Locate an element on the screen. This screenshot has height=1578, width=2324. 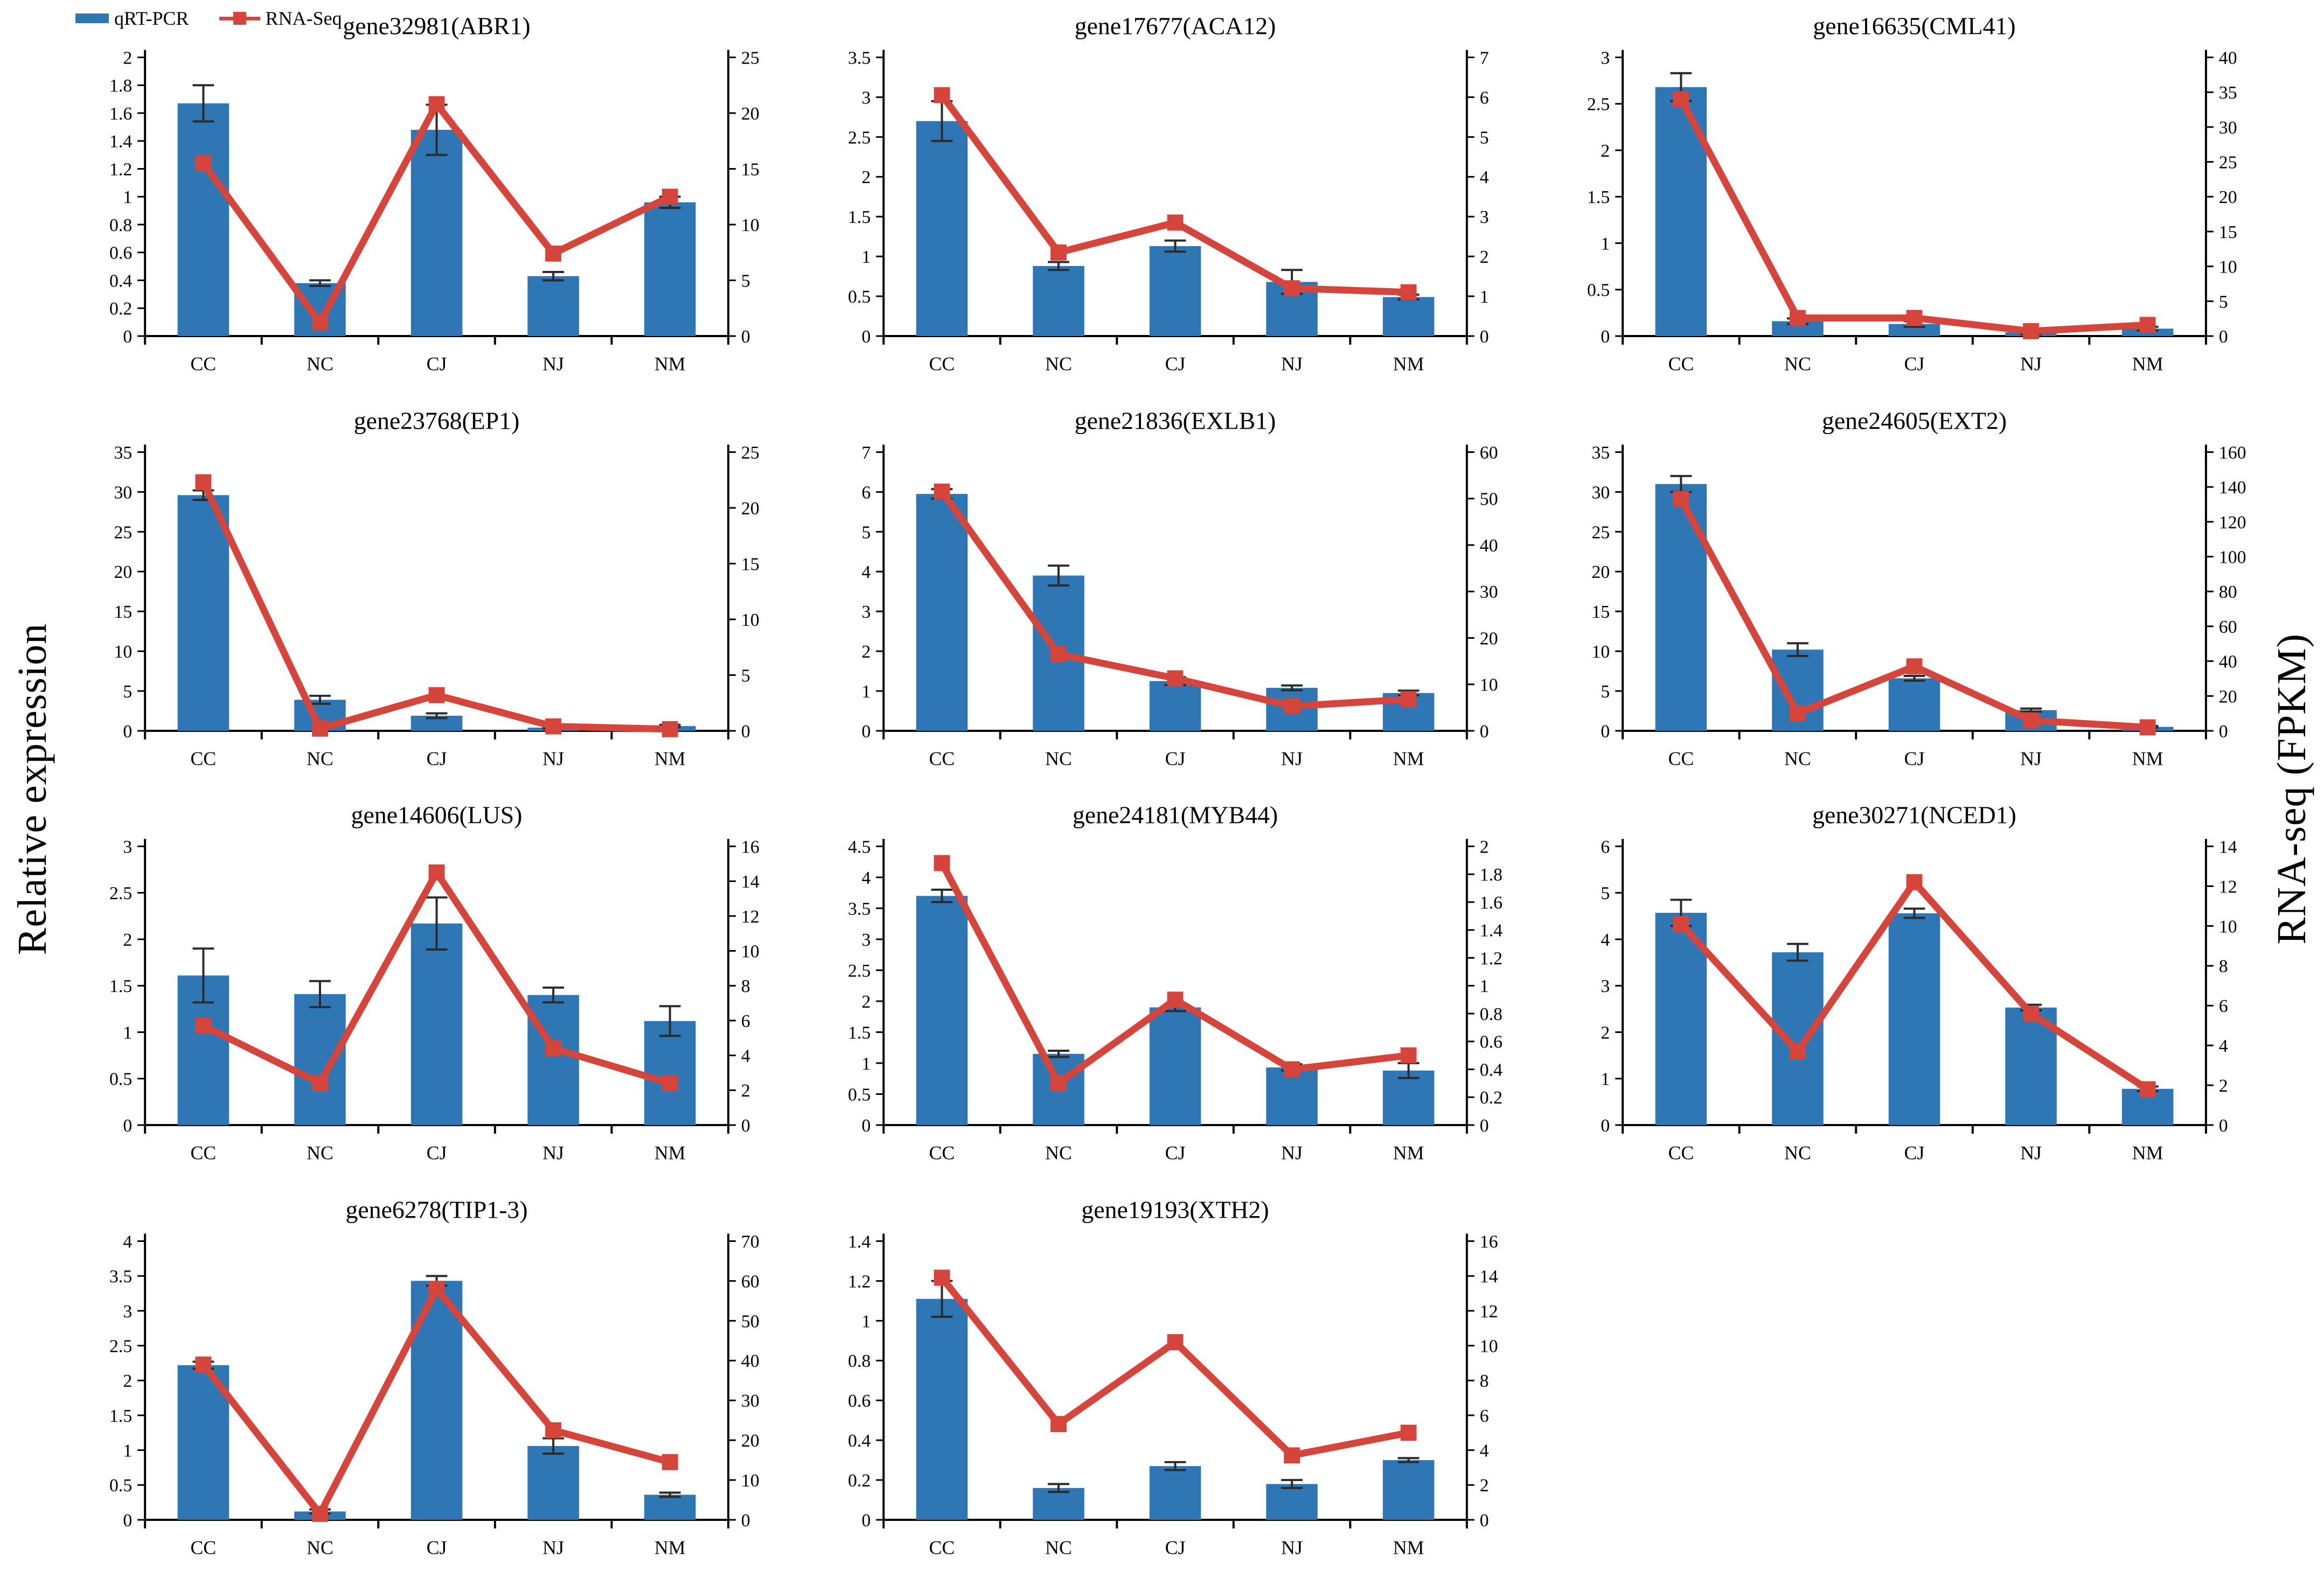
right-axis-tick-label: 6 is located at coordinates (2223, 1006).